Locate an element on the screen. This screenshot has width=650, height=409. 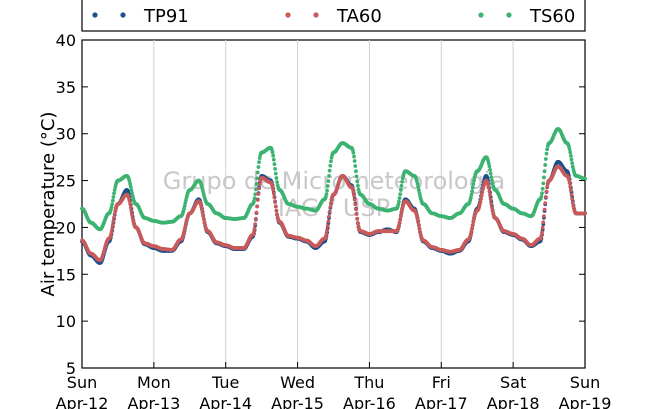
legend-box is located at coordinates (333, 16).